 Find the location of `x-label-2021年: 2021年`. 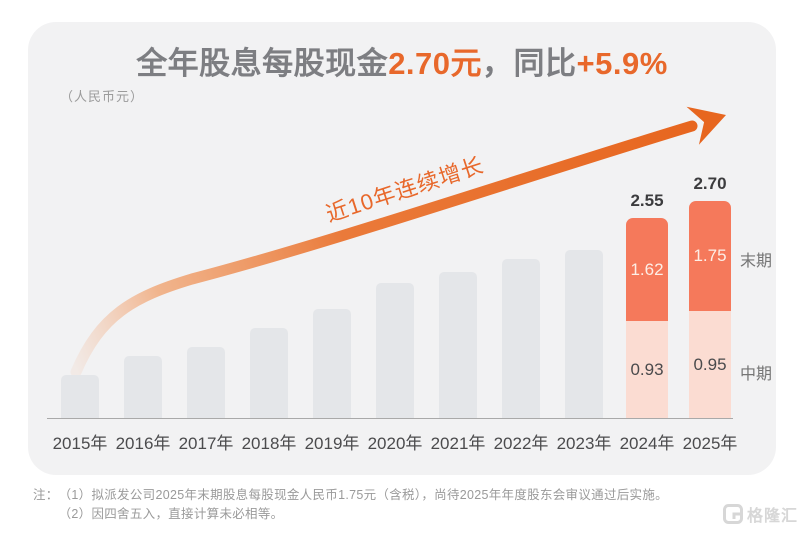

x-label-2021年: 2021年 is located at coordinates (458, 443).